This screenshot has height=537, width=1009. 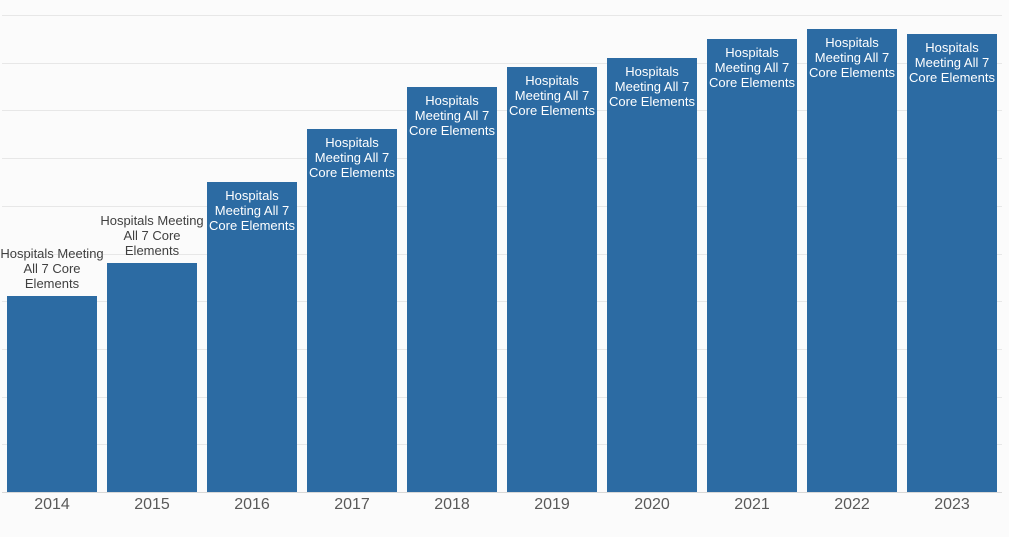 I want to click on bar-2021: Hospitals Meeting All 7 Core Elements, so click(x=752, y=265).